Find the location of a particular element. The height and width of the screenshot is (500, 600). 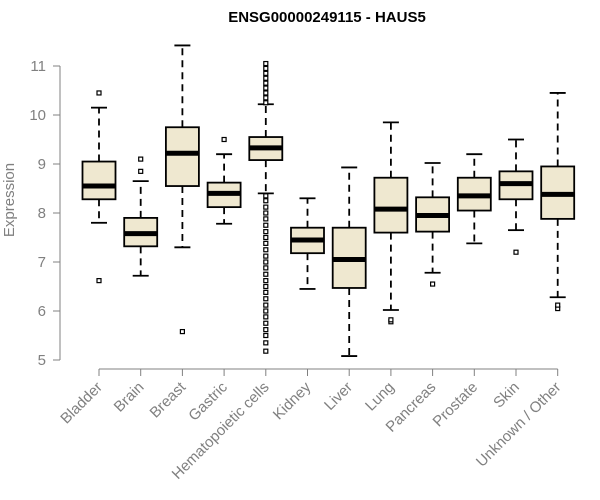

x-tick-label: Breast is located at coordinates (168, 399).